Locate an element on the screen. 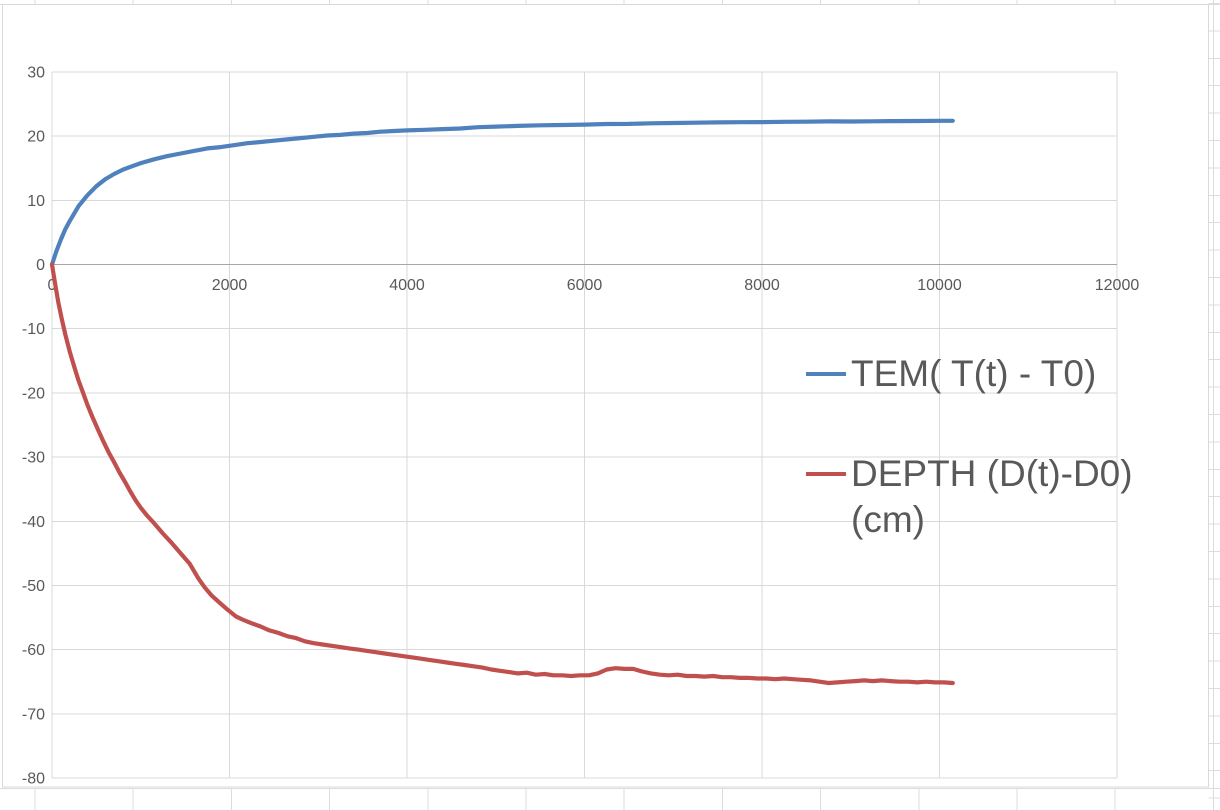 Image resolution: width=1220 pixels, height=810 pixels. y-tick-label: 0 is located at coordinates (40, 265).